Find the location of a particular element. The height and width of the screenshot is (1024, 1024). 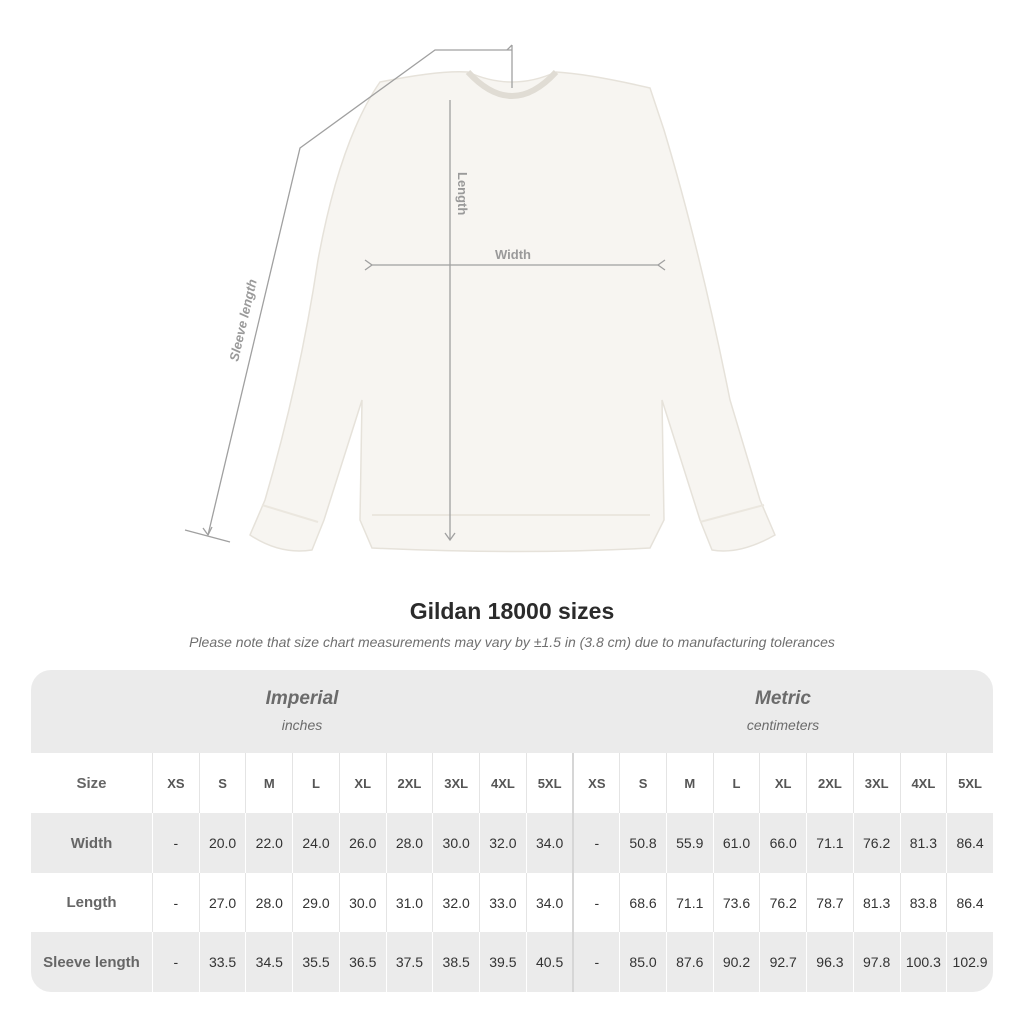

table-cell: 97.8 is located at coordinates (876, 962).